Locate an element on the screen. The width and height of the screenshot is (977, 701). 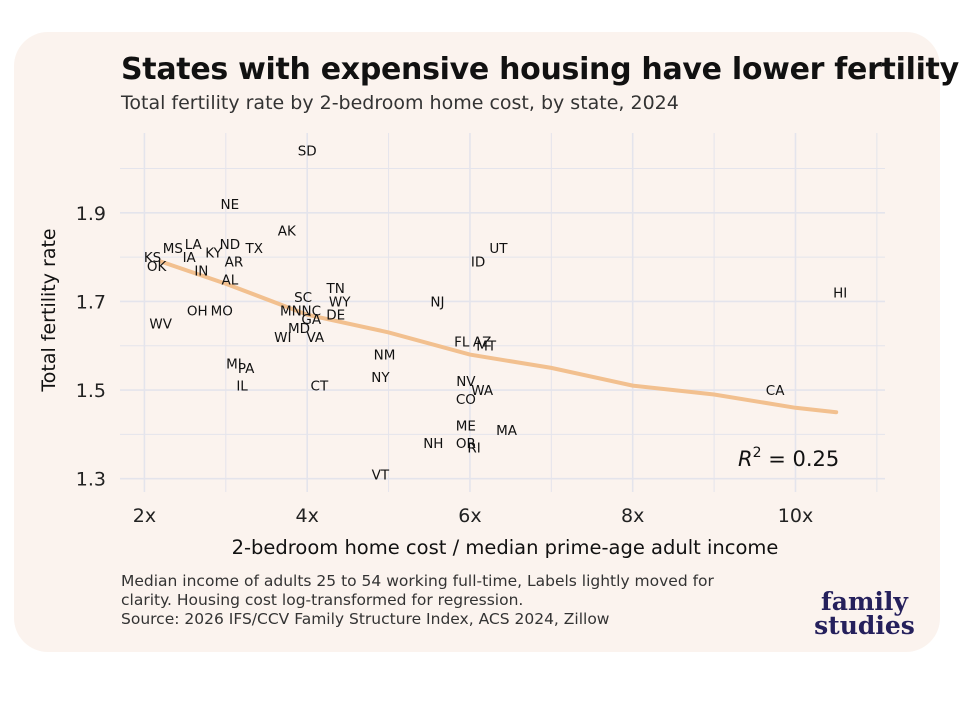
y-tick-label: 1.5 is located at coordinates (91, 391).